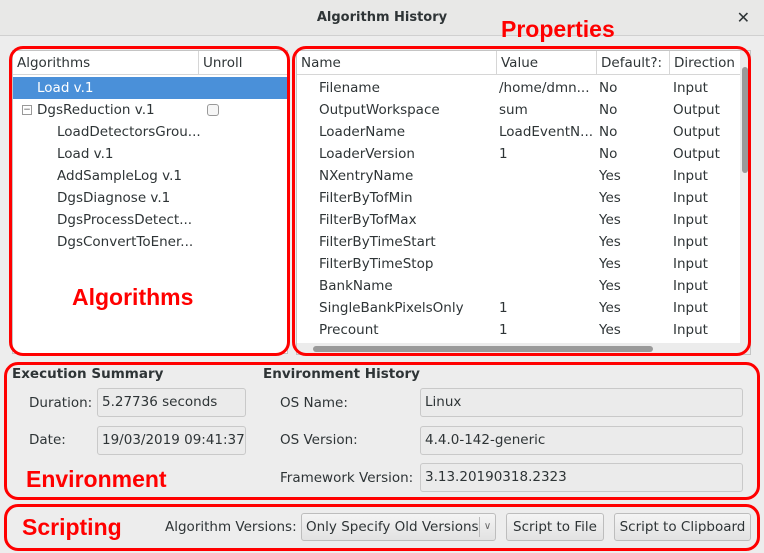  Describe the element at coordinates (513, 110) in the screenshot. I see `property-value: sum` at that location.